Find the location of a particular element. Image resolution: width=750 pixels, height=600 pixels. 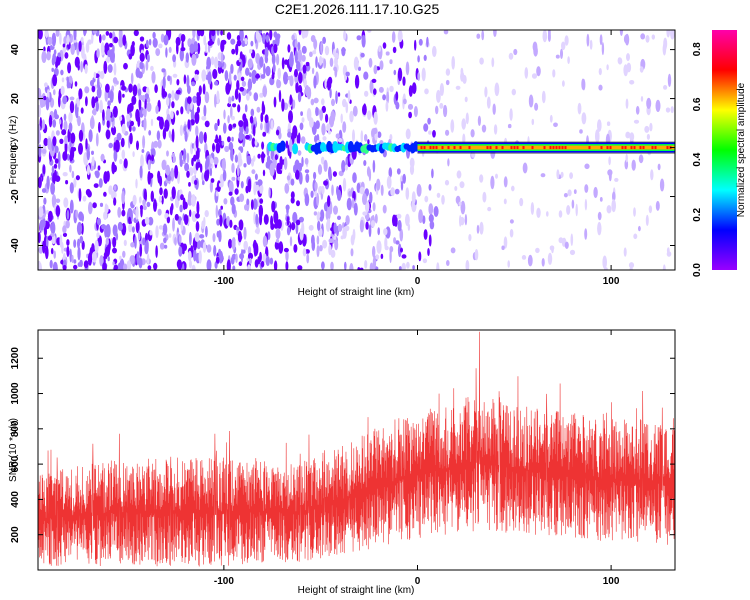

colorbar-ticks: 0.0 0.2 0.4 0.6 0.8 is located at coordinates (697, 159).